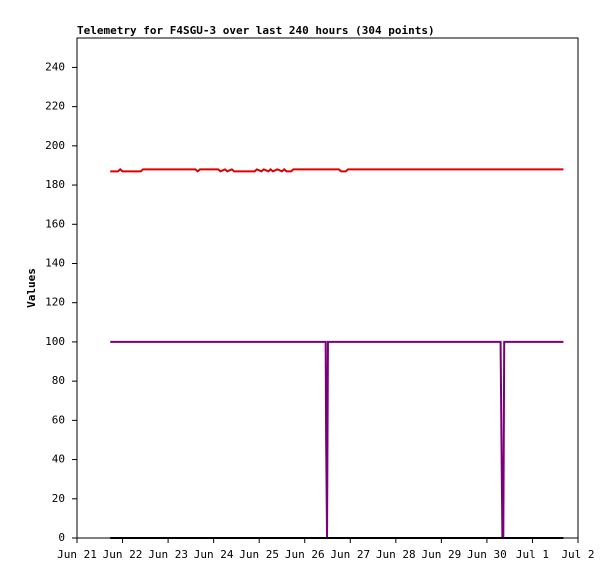 The image size is (615, 579). I want to click on y-tick-label: 240, so click(55, 66).